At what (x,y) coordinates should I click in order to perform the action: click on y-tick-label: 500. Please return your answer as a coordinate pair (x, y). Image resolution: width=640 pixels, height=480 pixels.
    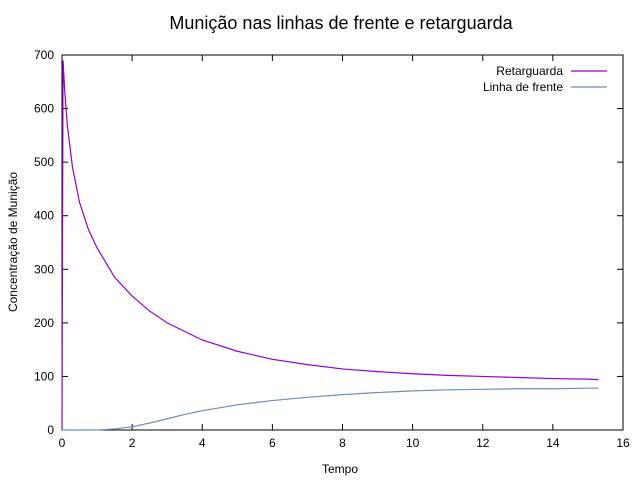
    Looking at the image, I should click on (44, 162).